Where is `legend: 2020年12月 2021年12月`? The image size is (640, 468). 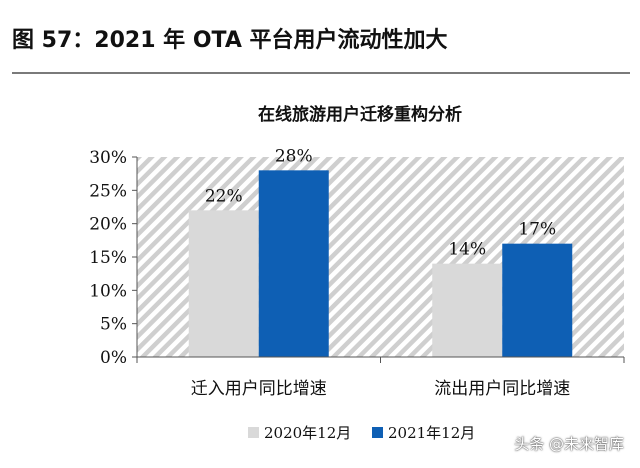
legend: 2020年12月 2021年12月 is located at coordinates (361, 433).